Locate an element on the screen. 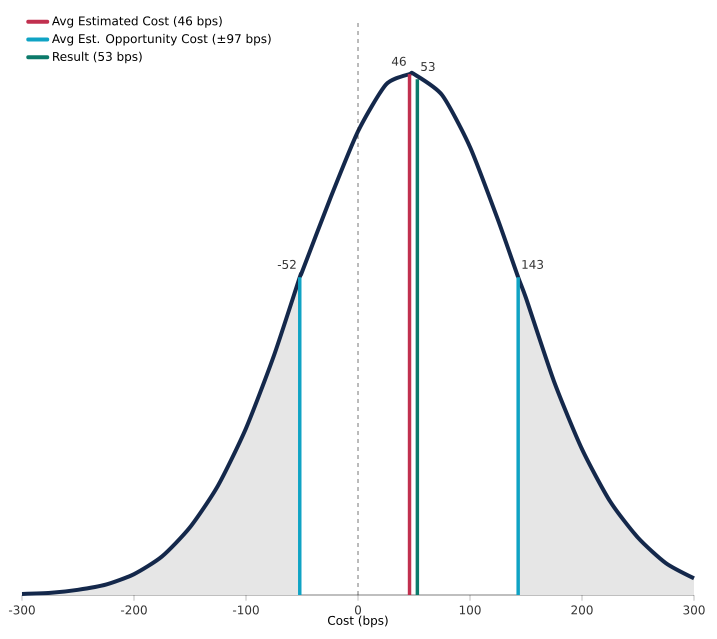 This screenshot has width=717, height=639. legend-label: Result (53 bps) is located at coordinates (97, 58).